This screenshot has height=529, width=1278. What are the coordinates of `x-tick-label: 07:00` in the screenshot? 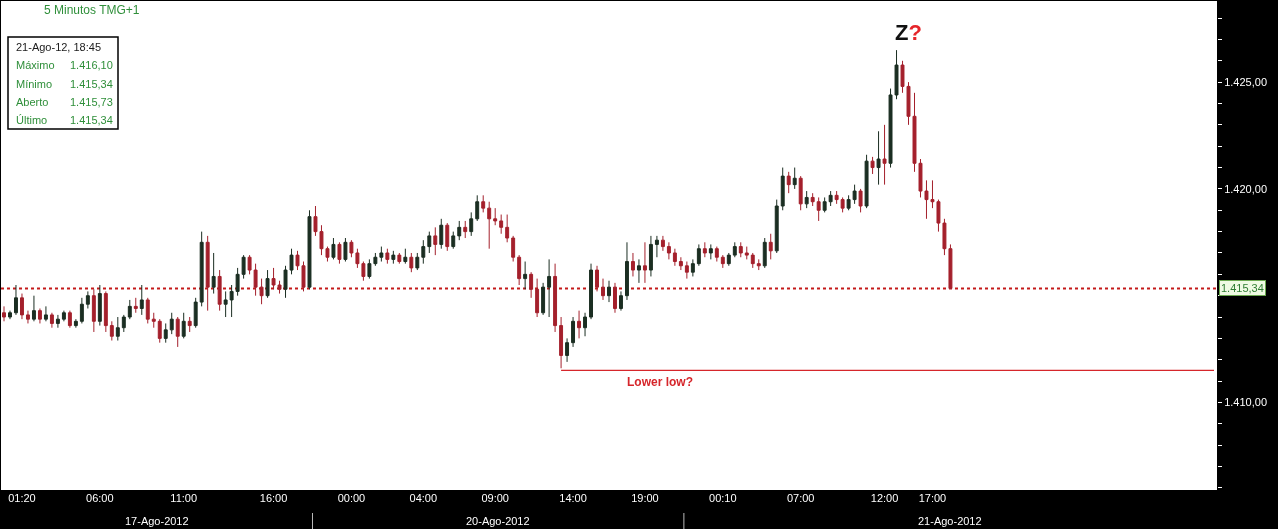 It's located at (800, 498).